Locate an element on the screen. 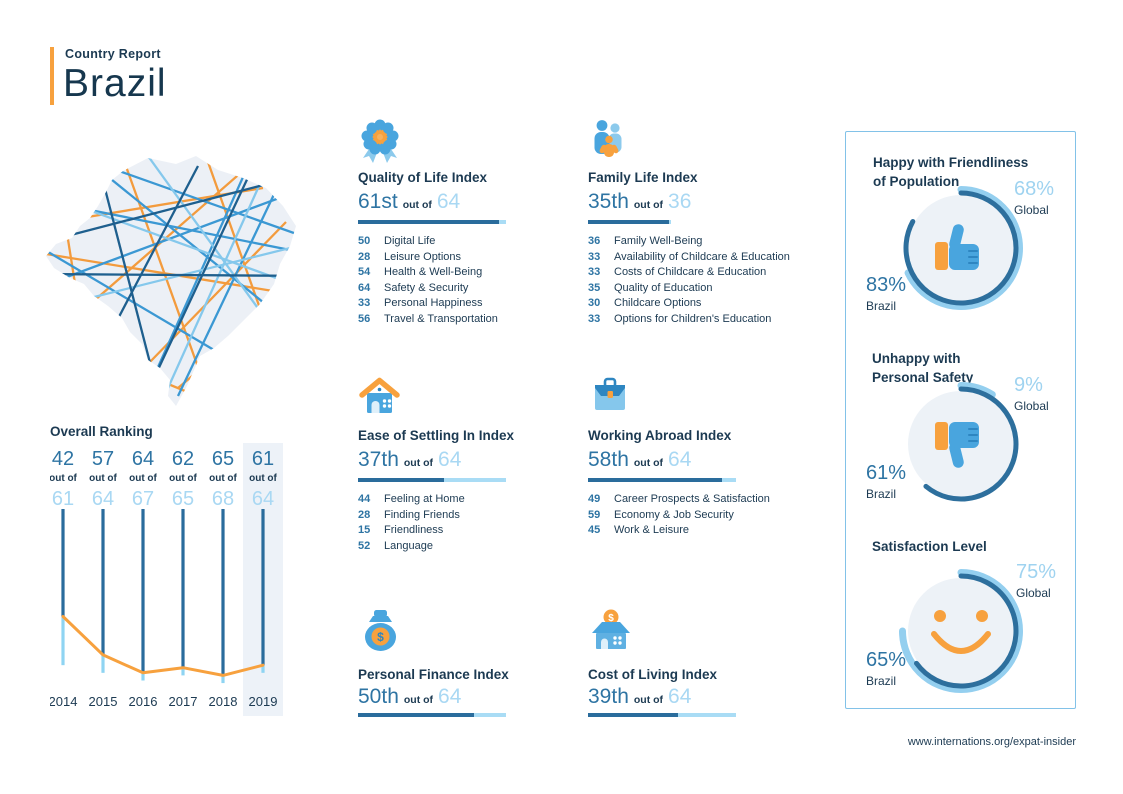  subscore-row: 50 Digital Life is located at coordinates (468, 242).